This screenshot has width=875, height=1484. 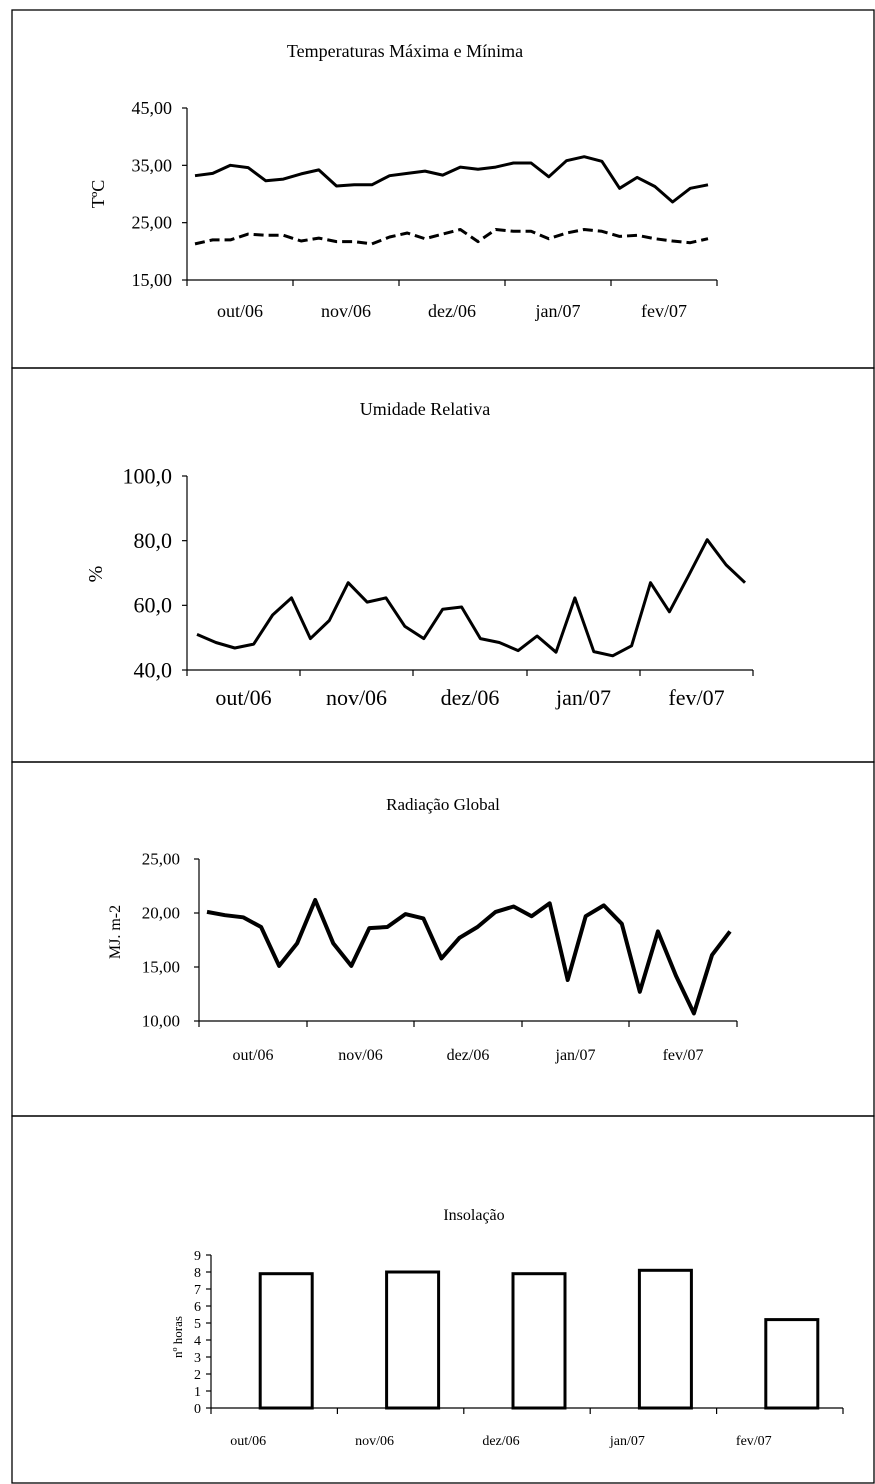 I want to click on humidity-x-tick-label: out/06, so click(x=243, y=697).